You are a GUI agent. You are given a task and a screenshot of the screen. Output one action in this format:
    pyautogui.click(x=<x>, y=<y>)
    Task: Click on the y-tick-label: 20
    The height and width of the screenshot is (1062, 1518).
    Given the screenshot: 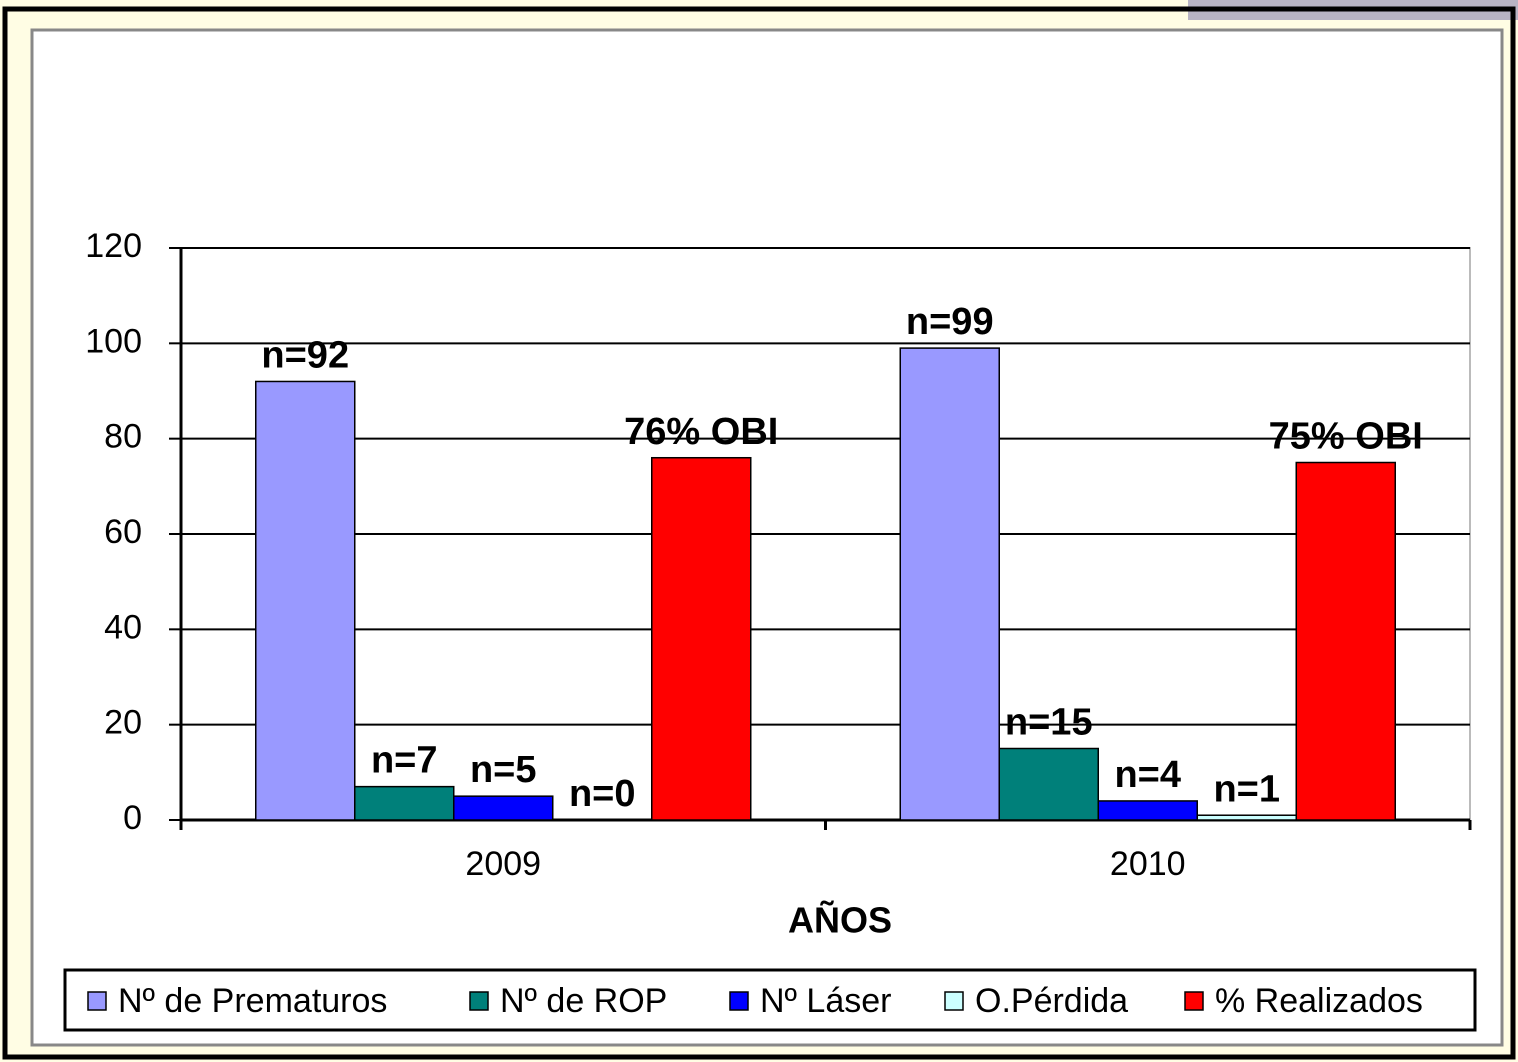 What is the action you would take?
    pyautogui.click(x=123, y=723)
    